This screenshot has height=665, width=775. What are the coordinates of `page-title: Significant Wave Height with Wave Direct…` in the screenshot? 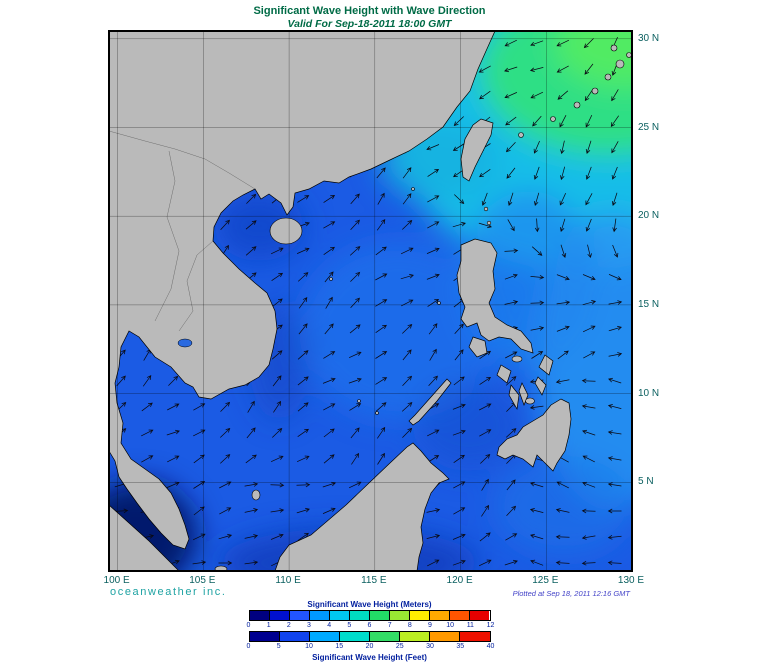 It's located at (369, 11).